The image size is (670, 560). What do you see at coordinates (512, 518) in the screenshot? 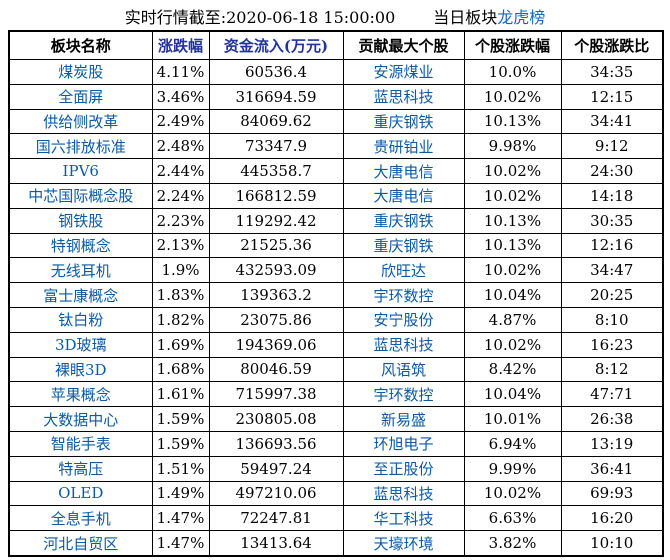
I see `stock-change-pct-cell: 6.63%` at bounding box center [512, 518].